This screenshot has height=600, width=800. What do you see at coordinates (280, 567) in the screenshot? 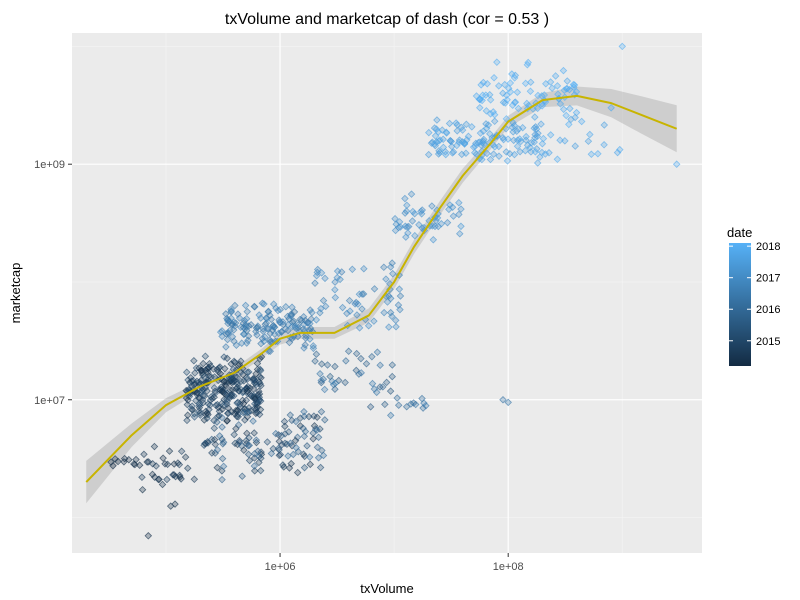
I see `x-tick-label: 1e+06` at bounding box center [280, 567].